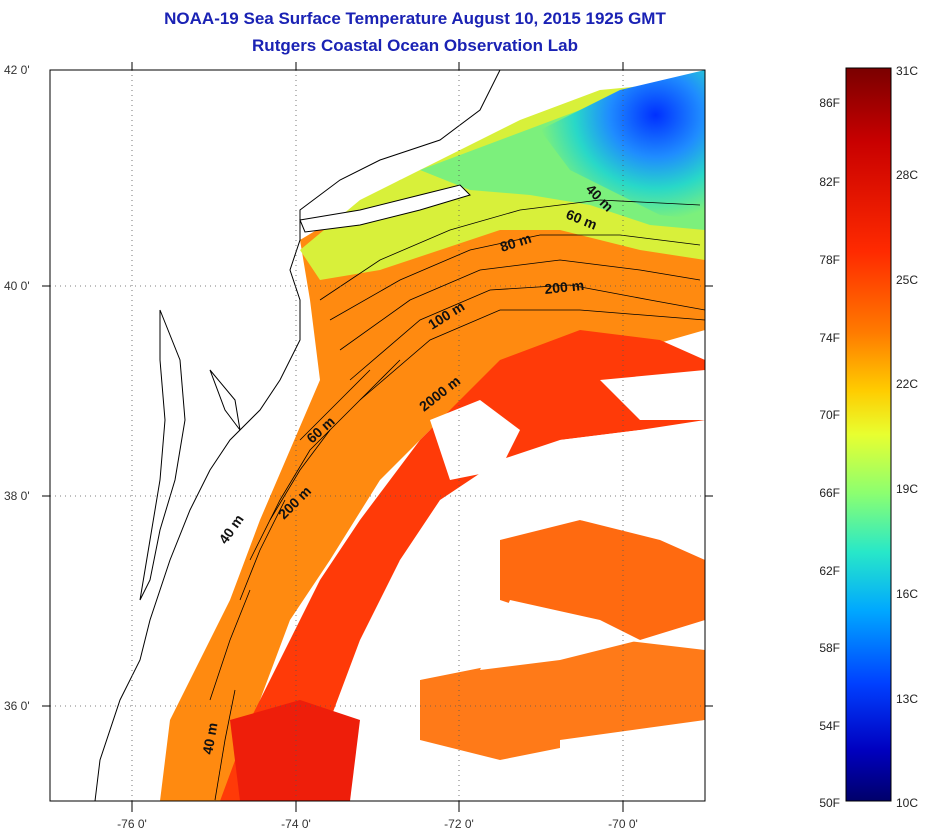  What do you see at coordinates (295, 750) in the screenshot?
I see `sst-south-red` at bounding box center [295, 750].